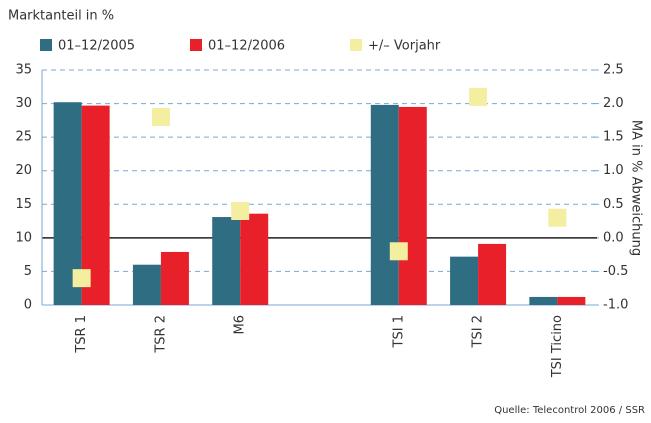  I want to click on x-tick-label: TSR 1, so click(81, 334).